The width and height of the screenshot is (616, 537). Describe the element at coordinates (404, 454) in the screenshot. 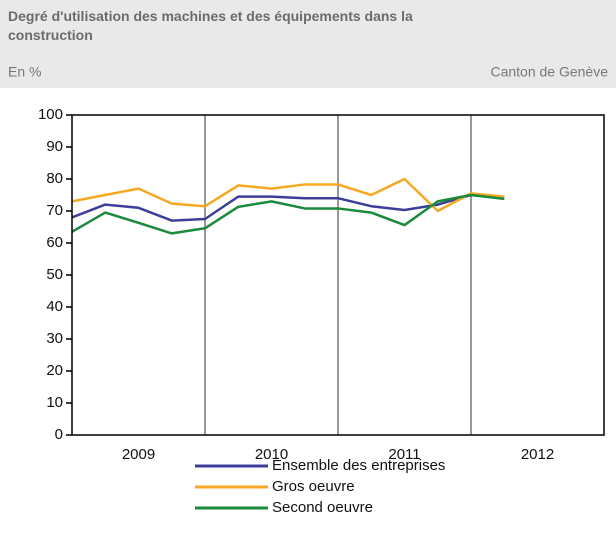

I see `x-tick-label: 2011` at that location.